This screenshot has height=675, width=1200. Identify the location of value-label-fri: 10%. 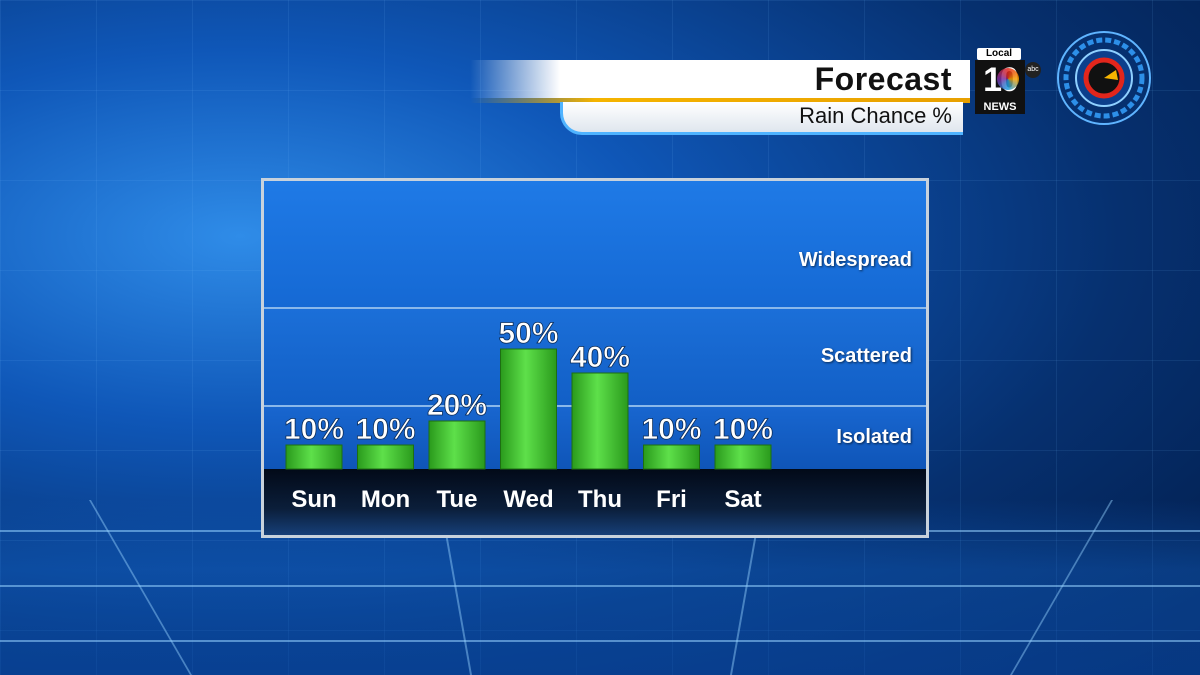
(671, 429).